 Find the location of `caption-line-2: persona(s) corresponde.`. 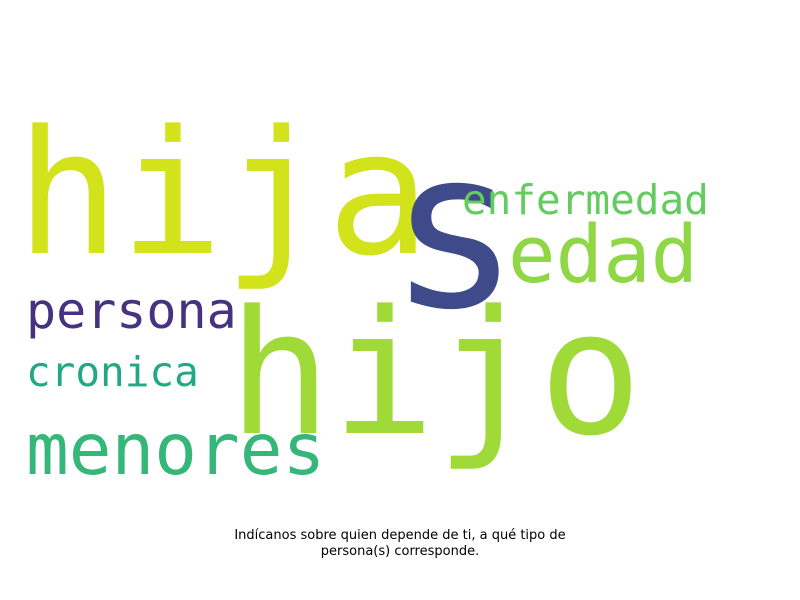

caption-line-2: persona(s) corresponde. is located at coordinates (400, 551).